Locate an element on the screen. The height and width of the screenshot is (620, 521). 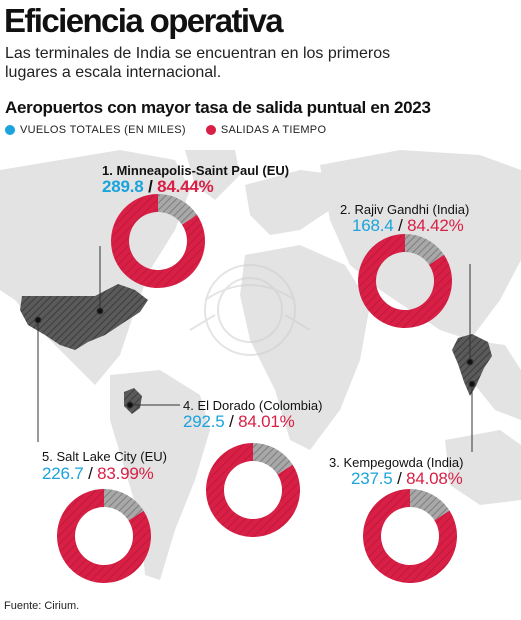
legend-dot-blue-icon is located at coordinates (10, 130).